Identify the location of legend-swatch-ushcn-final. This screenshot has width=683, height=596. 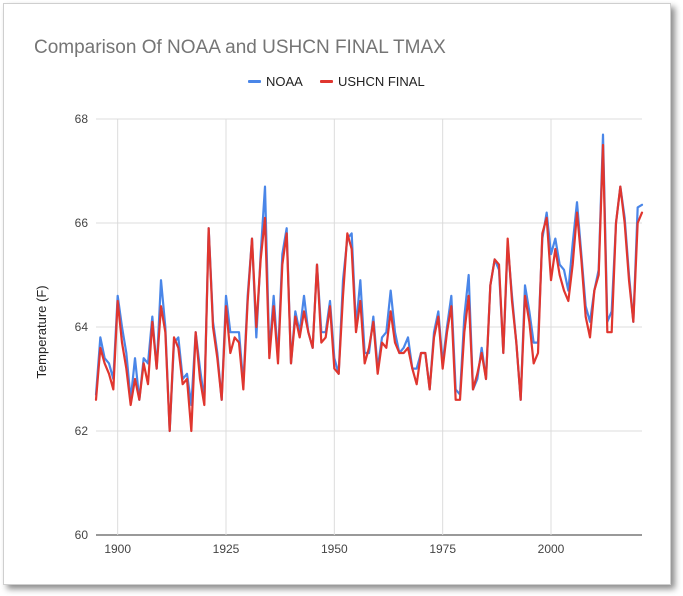
(326, 81).